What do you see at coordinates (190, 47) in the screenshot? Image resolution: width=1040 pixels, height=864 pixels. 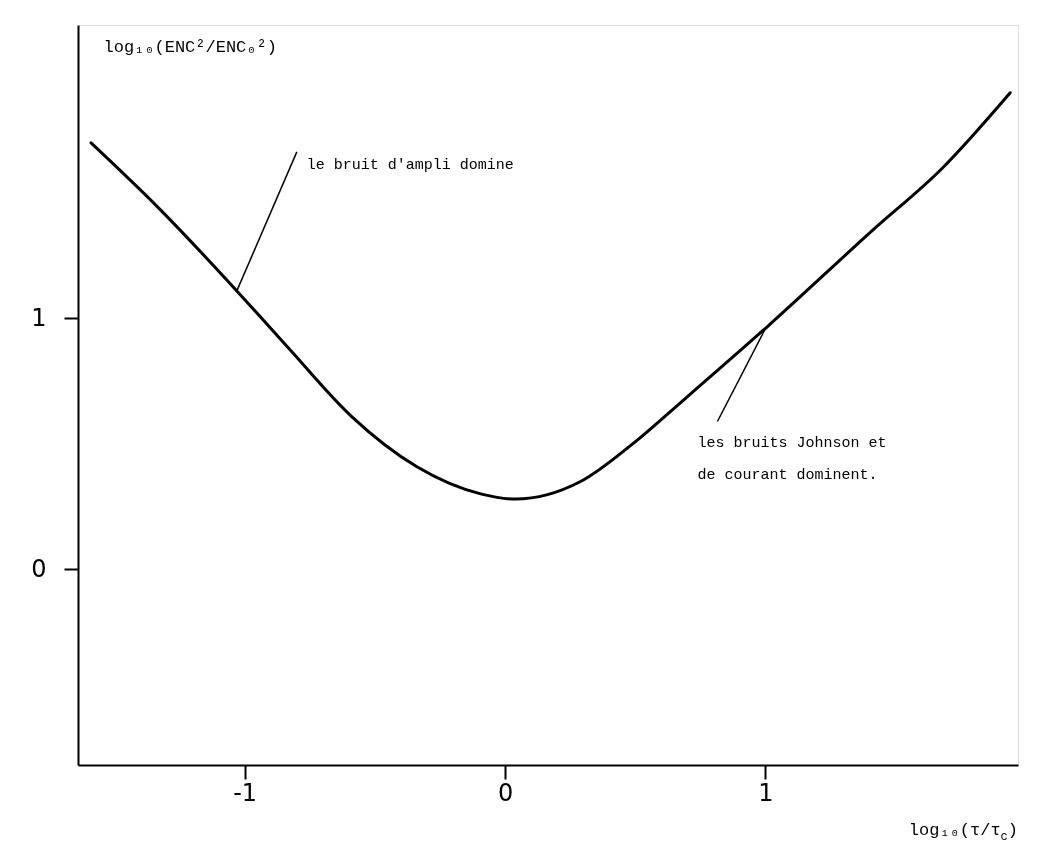 I see `y-axis-title: log₁₀(ENC²/ENC₀²)` at bounding box center [190, 47].